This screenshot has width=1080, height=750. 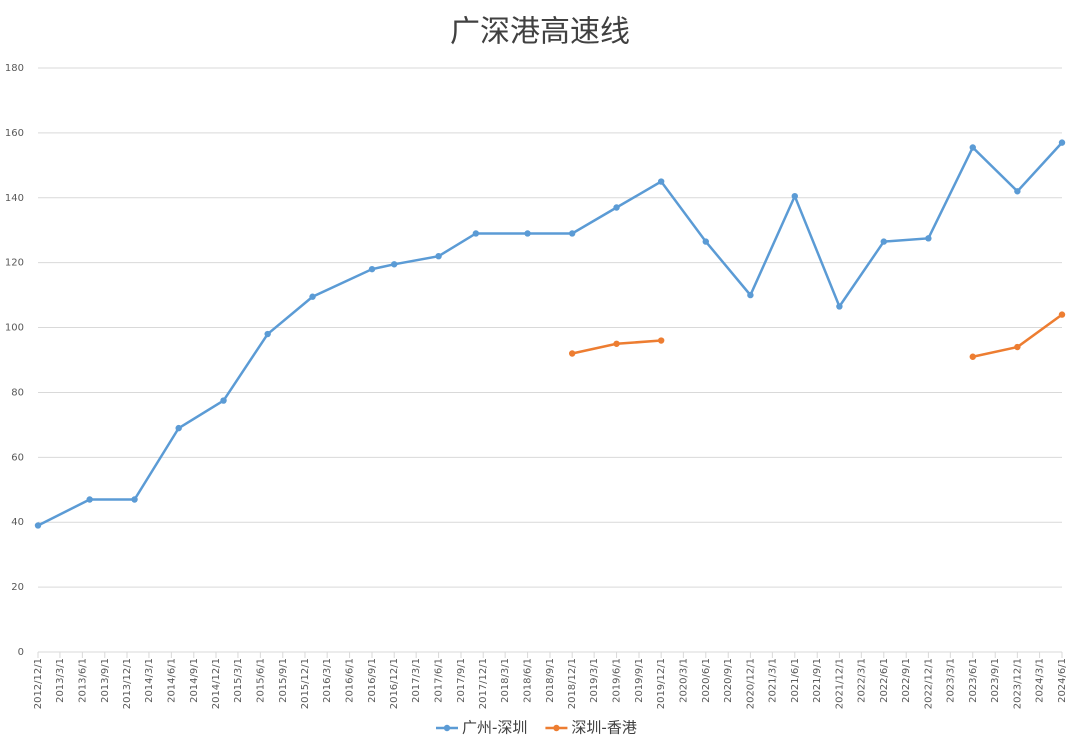 What do you see at coordinates (17, 522) in the screenshot?
I see `y-tick-label: 40` at bounding box center [17, 522].